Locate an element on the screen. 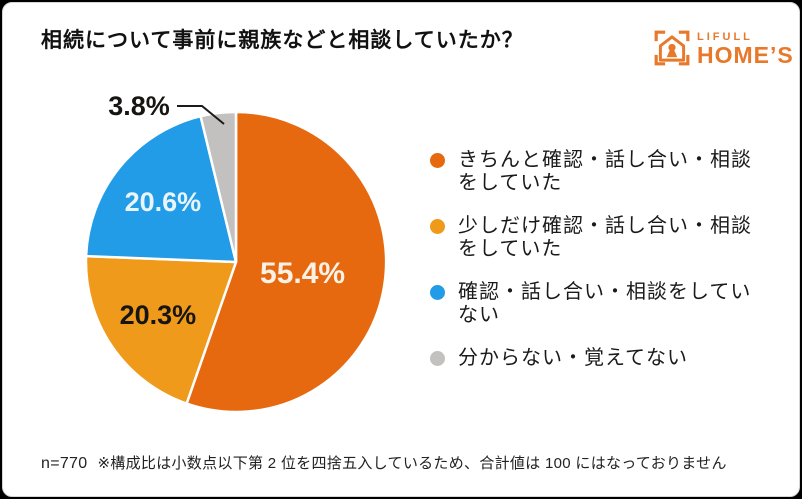 The height and width of the screenshot is (499, 802). label-leader-line is located at coordinates (201, 115).